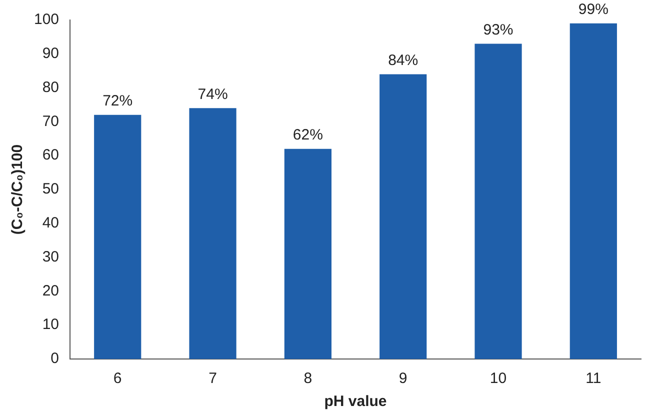 The height and width of the screenshot is (418, 666). Describe the element at coordinates (594, 379) in the screenshot. I see `x-tick-label: 11` at that location.